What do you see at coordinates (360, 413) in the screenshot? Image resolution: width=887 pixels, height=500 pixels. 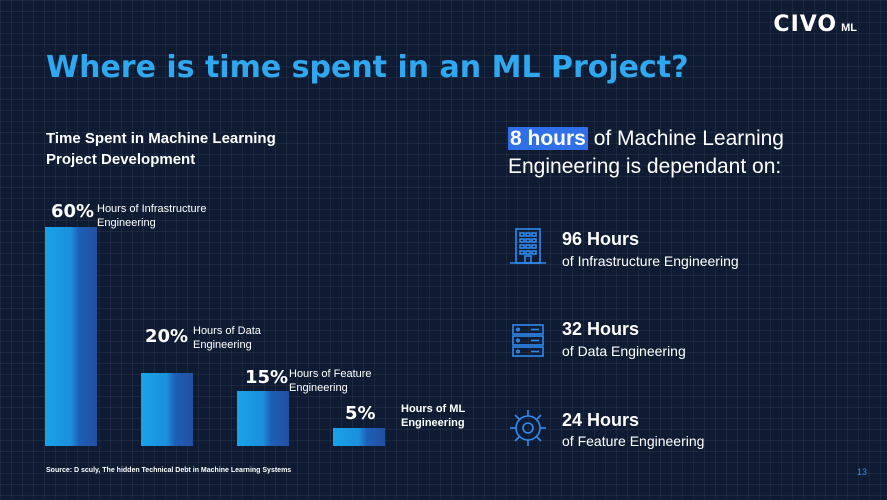 I see `bar-pct-ml: 5%` at bounding box center [360, 413].